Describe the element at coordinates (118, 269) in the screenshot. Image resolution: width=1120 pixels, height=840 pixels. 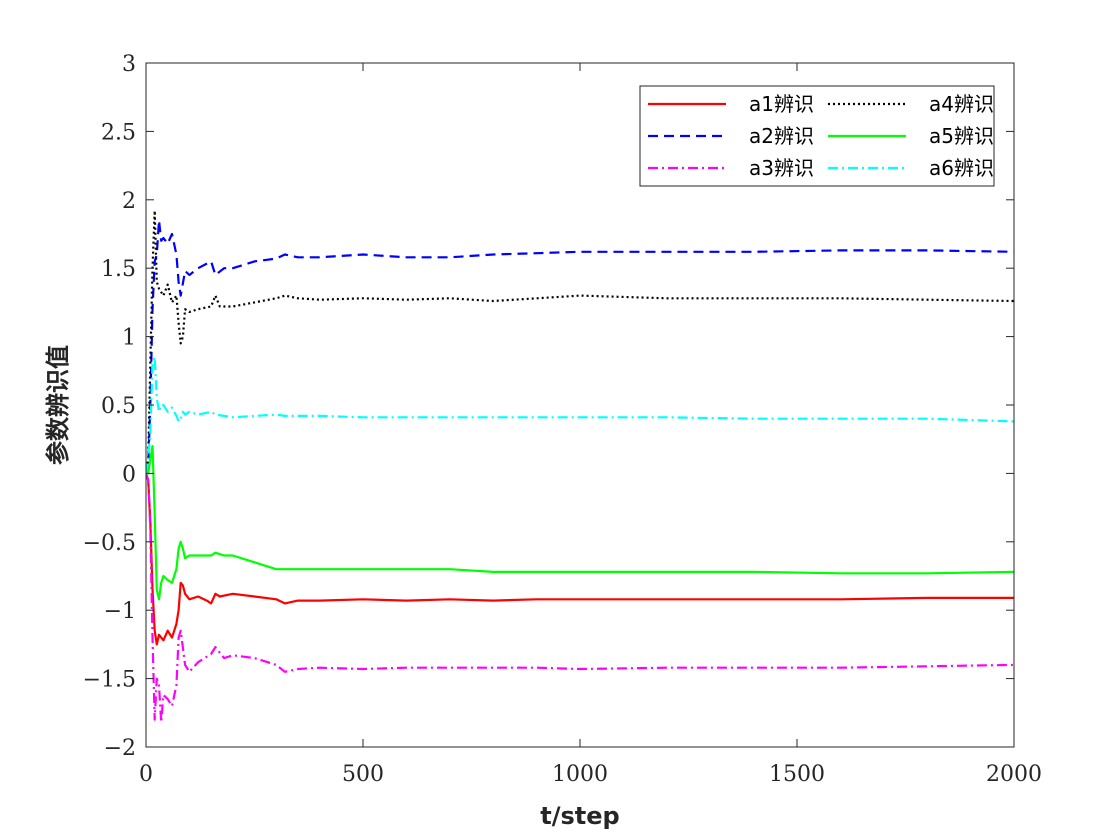
I see `y-tick-label: 1.5` at that location.